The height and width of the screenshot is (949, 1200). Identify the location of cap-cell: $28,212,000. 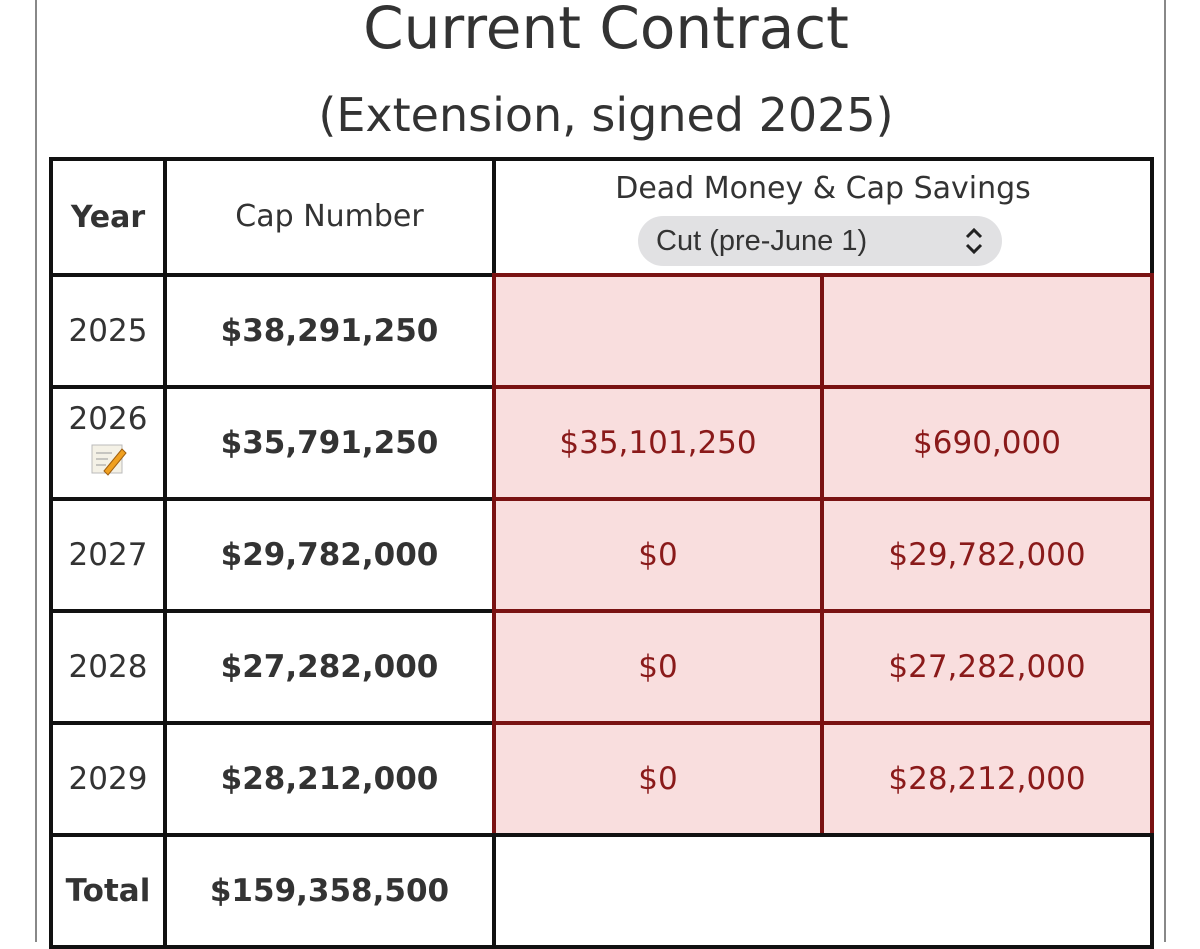
(329, 779).